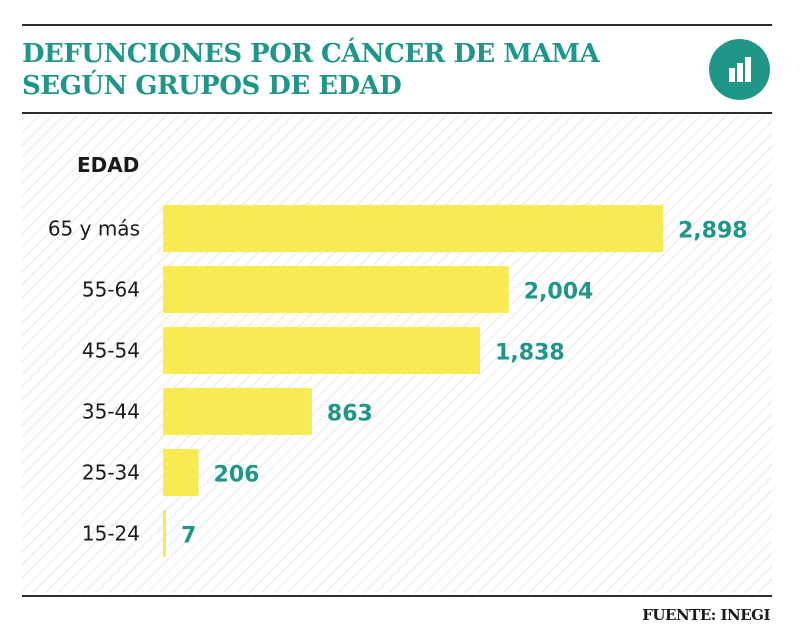  I want to click on category-label-4: 25-34, so click(111, 473).